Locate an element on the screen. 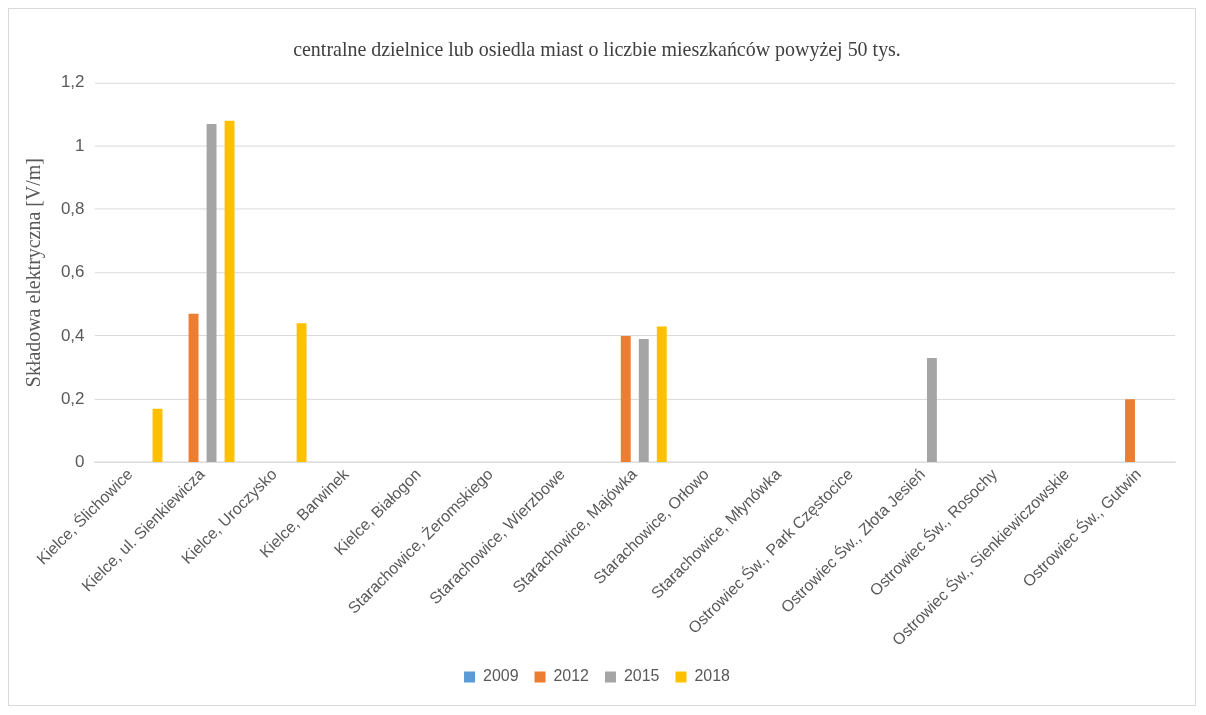 The width and height of the screenshot is (1206, 715). y-tick-label: 1,2 is located at coordinates (72, 82).